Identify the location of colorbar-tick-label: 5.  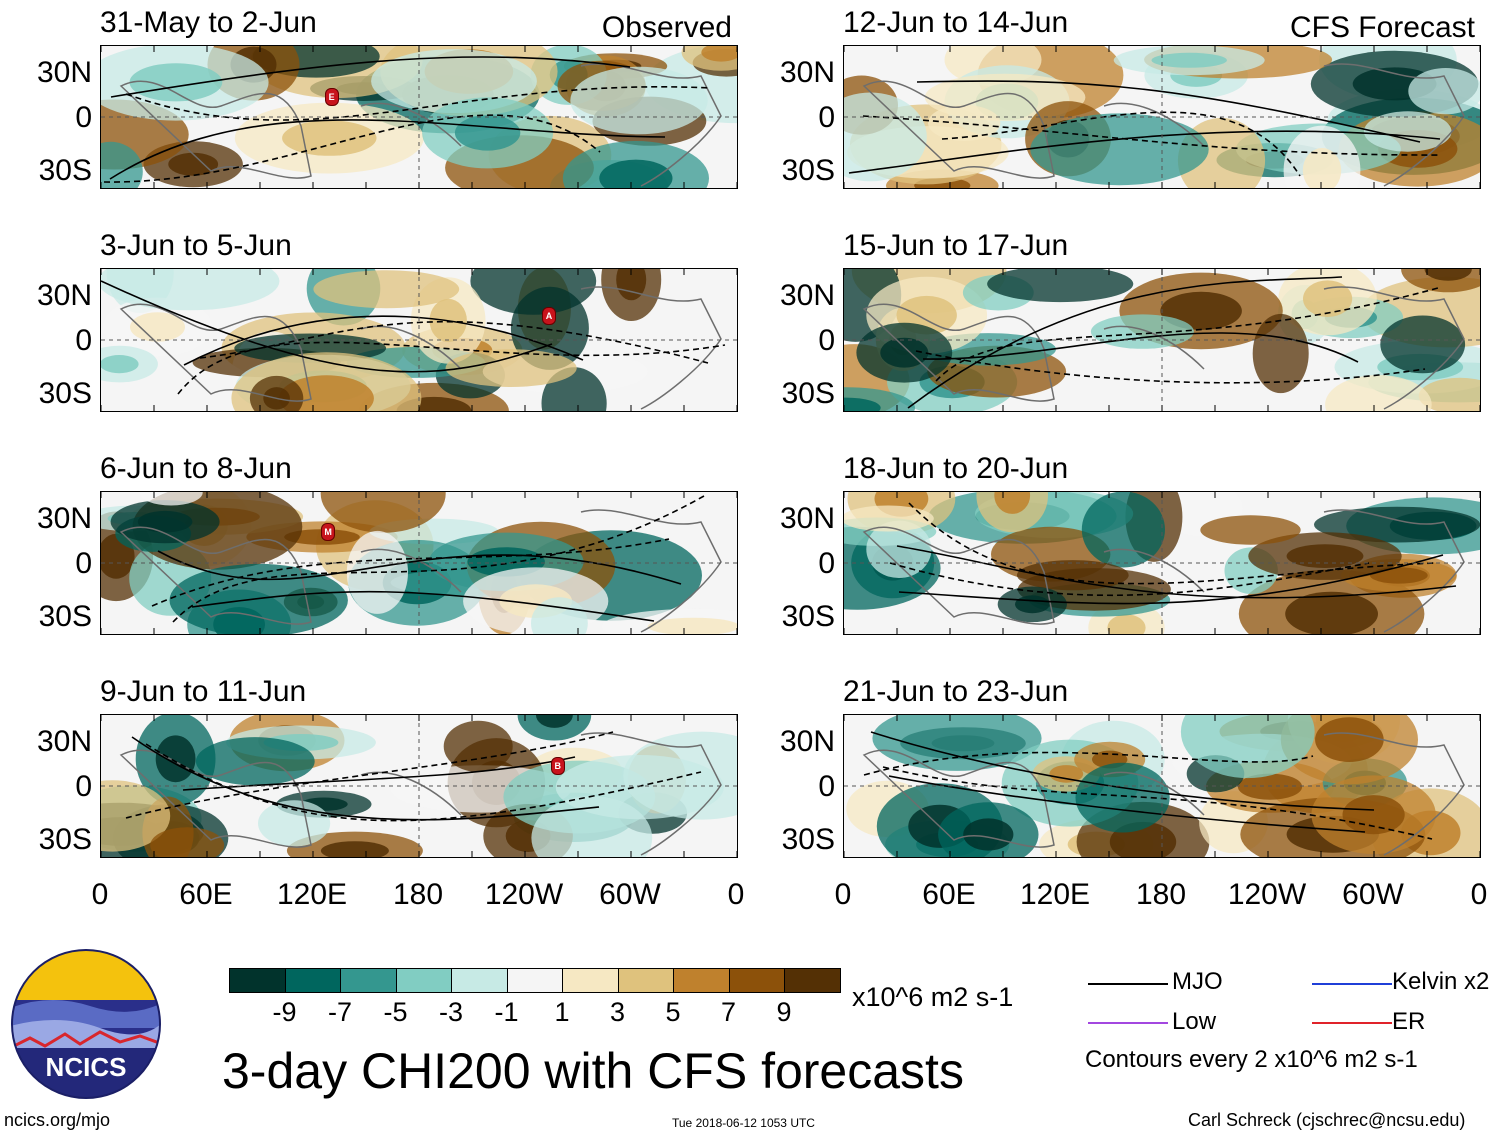
(673, 1012).